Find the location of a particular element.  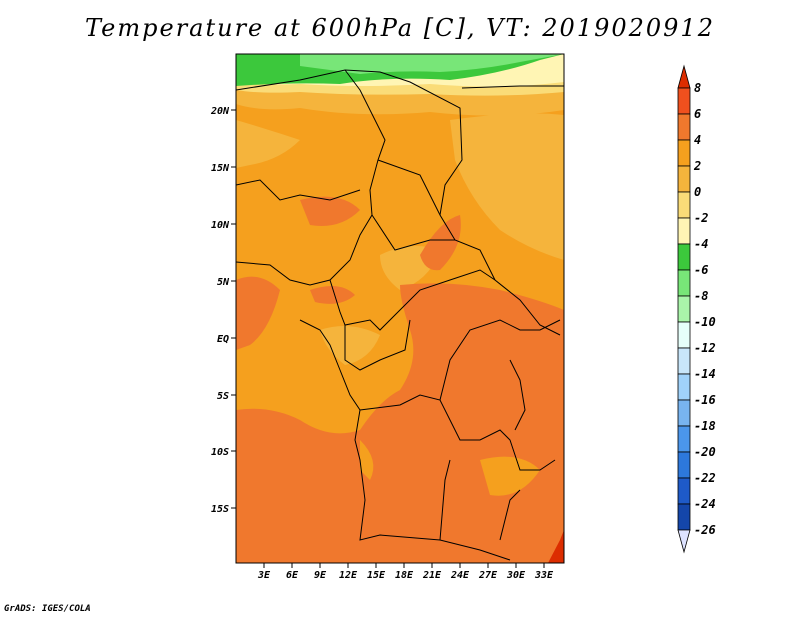

colorbar-label: -10 is located at coordinates (705, 322).